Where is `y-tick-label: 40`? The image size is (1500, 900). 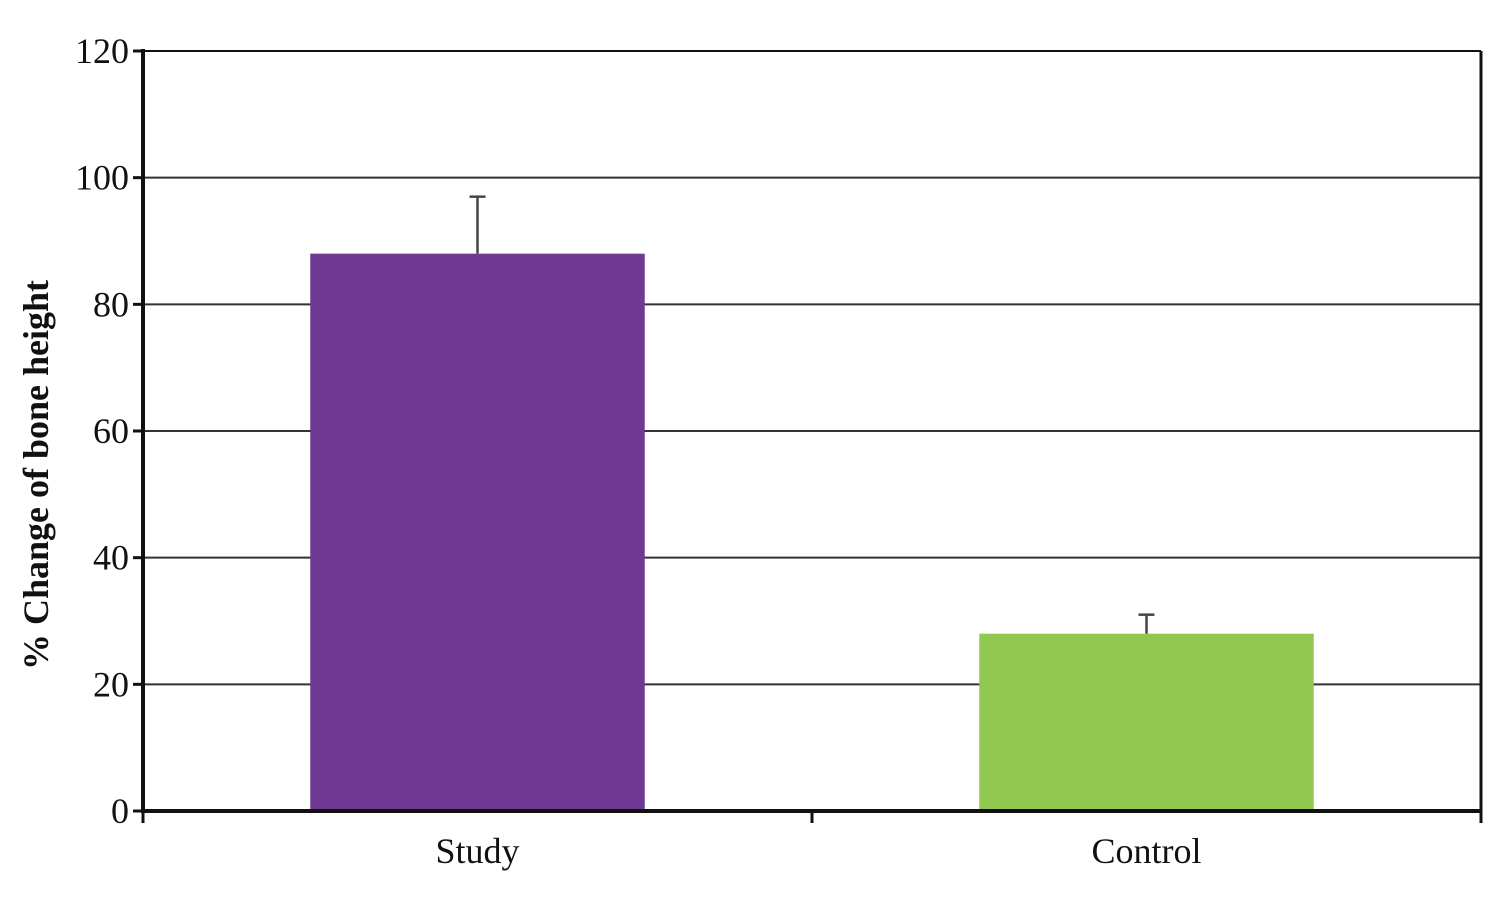 y-tick-label: 40 is located at coordinates (111, 558).